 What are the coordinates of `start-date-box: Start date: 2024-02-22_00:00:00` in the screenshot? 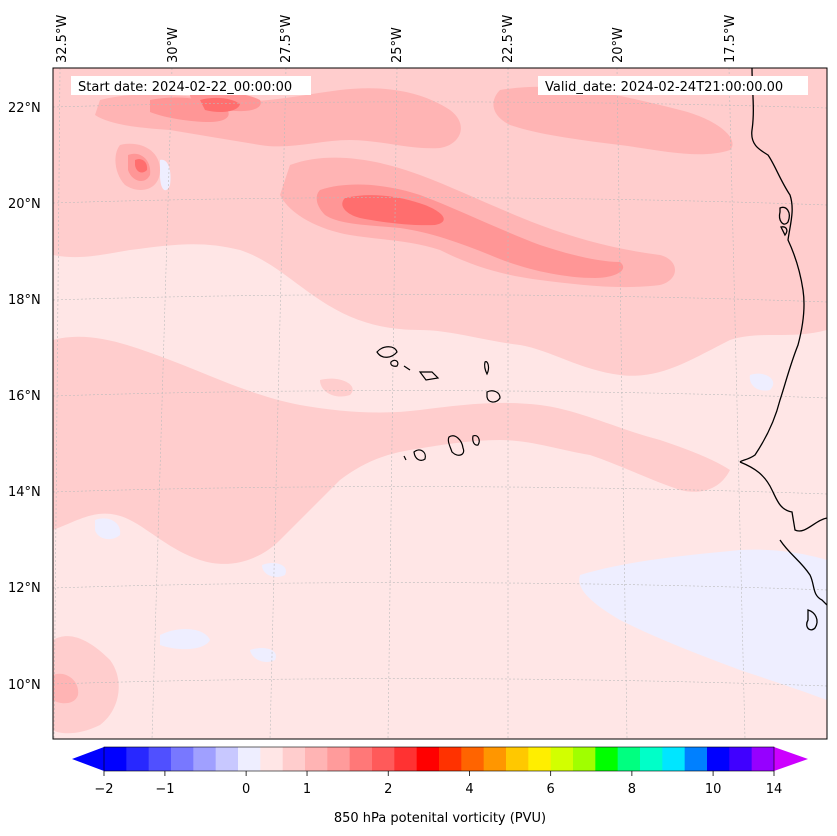 It's located at (191, 85).